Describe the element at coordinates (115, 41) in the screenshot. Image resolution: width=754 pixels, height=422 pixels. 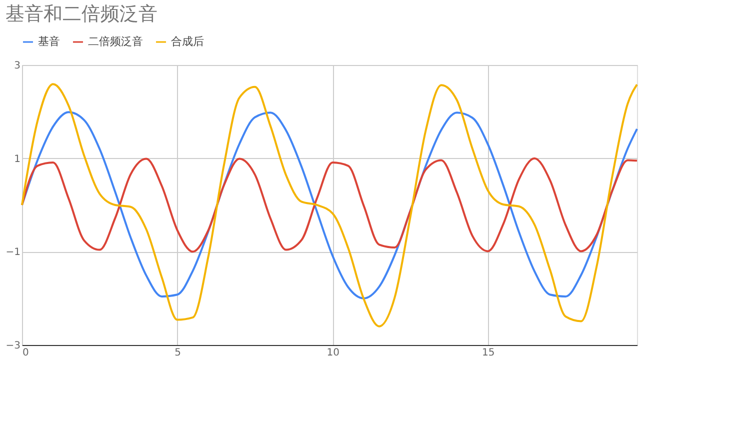
I see `legend-label: 二倍频泛音` at that location.